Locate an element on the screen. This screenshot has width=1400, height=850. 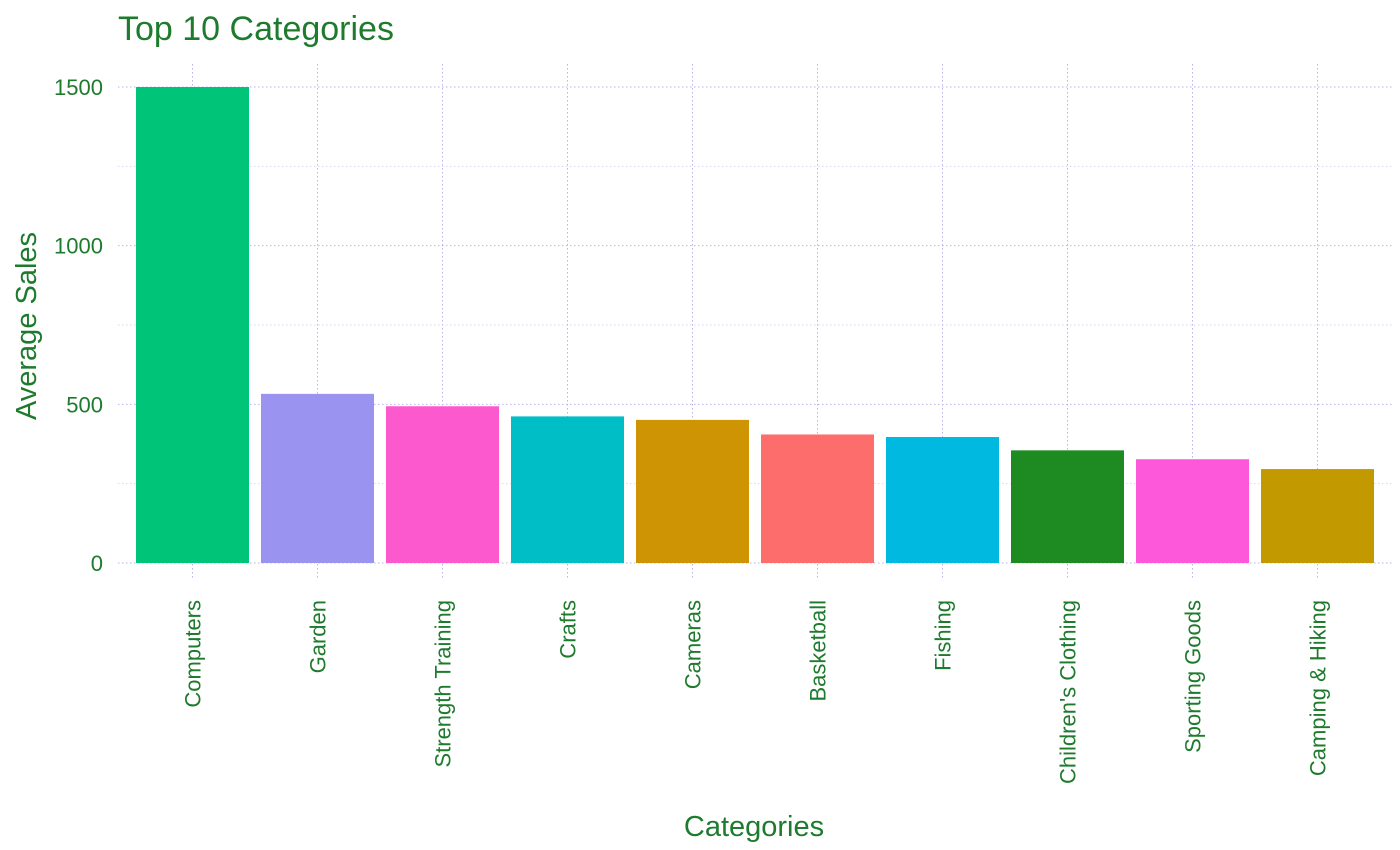
x-tick-label: Crafts is located at coordinates (568, 629).